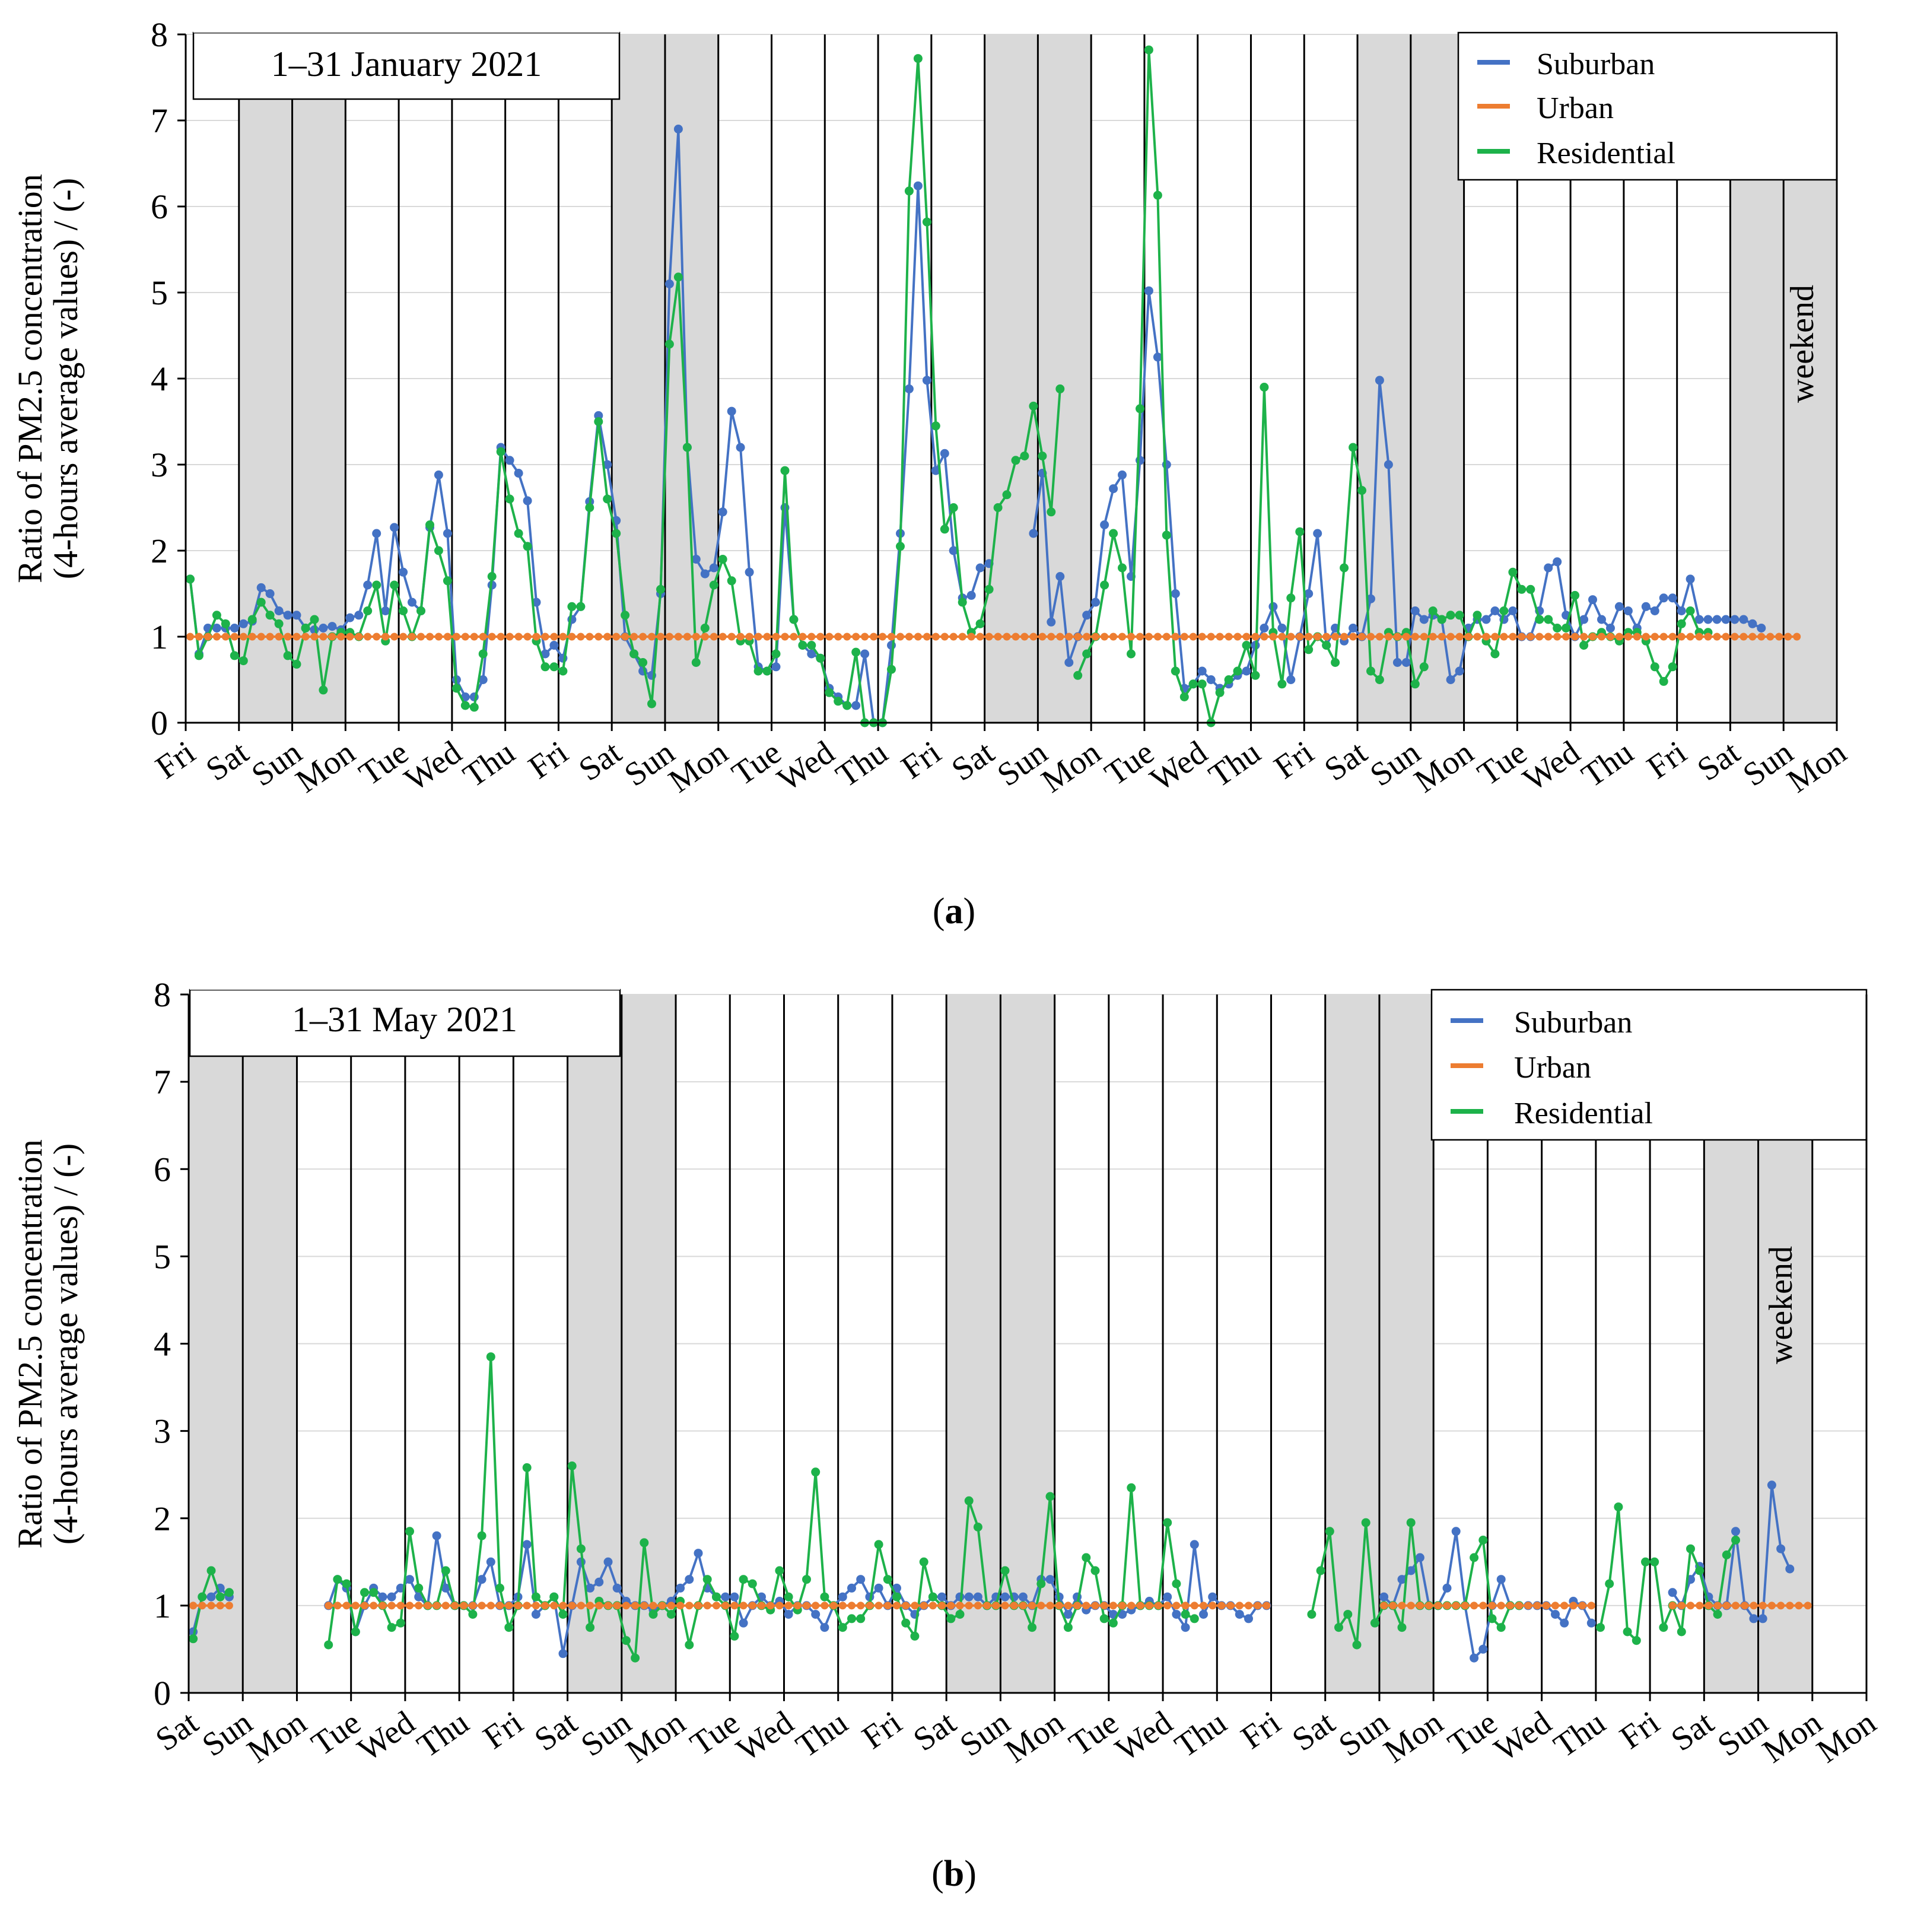 This screenshot has height=1932, width=1908. Describe the element at coordinates (935, 1731) in the screenshot. I see `x-tick-label: Sat` at that location.